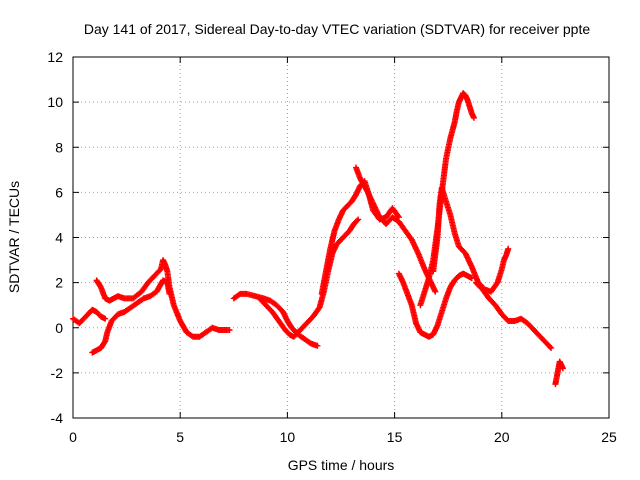  Describe the element at coordinates (395, 437) in the screenshot. I see `x-tick-label: 15` at that location.